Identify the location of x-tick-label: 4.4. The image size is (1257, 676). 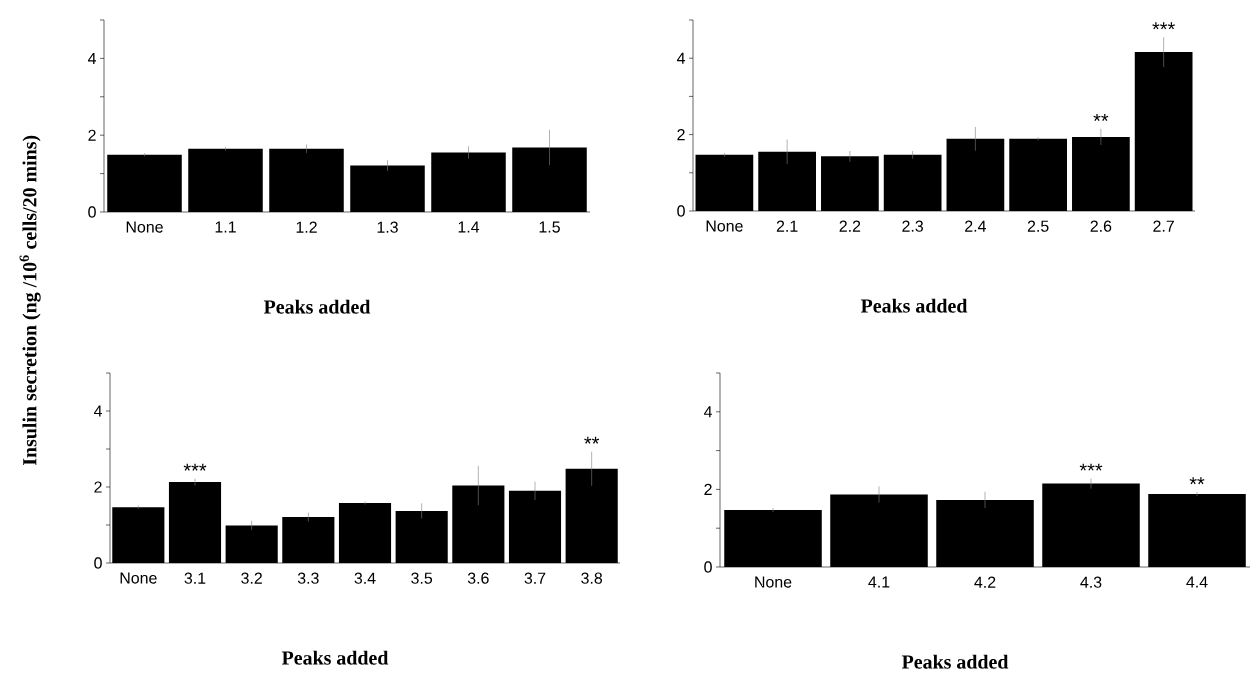
(1197, 582).